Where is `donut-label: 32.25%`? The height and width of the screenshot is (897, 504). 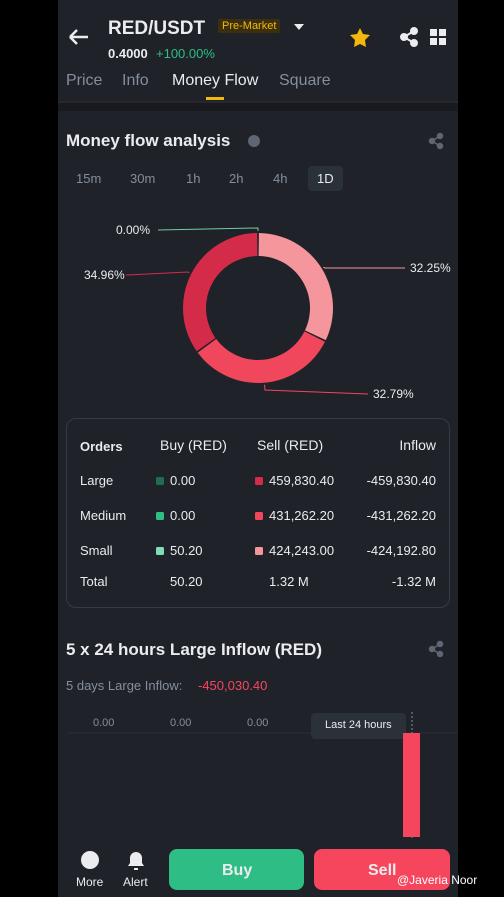
donut-label: 32.25% is located at coordinates (430, 268).